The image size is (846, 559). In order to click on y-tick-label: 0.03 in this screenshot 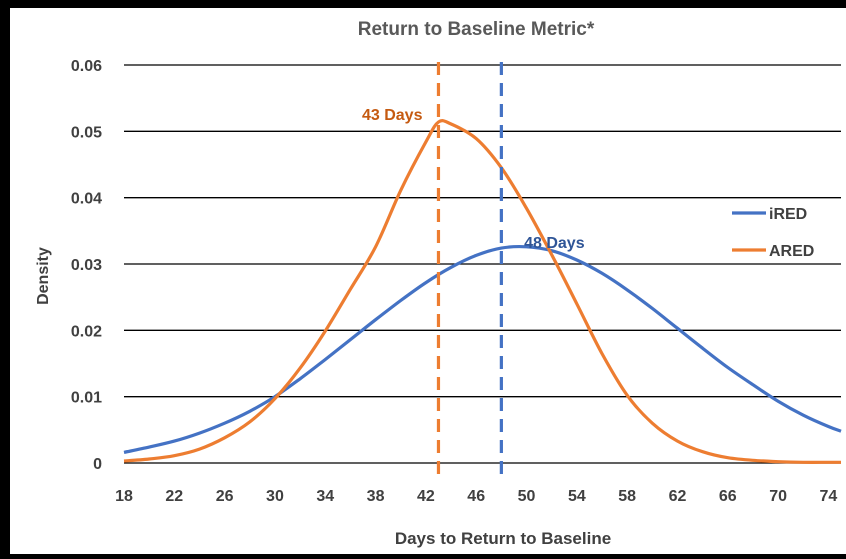, I will do `click(86, 265)`.